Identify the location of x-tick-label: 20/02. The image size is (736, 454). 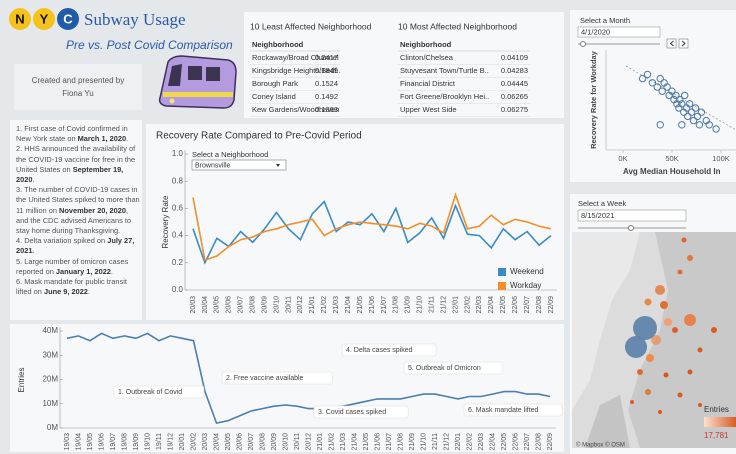
(193, 442).